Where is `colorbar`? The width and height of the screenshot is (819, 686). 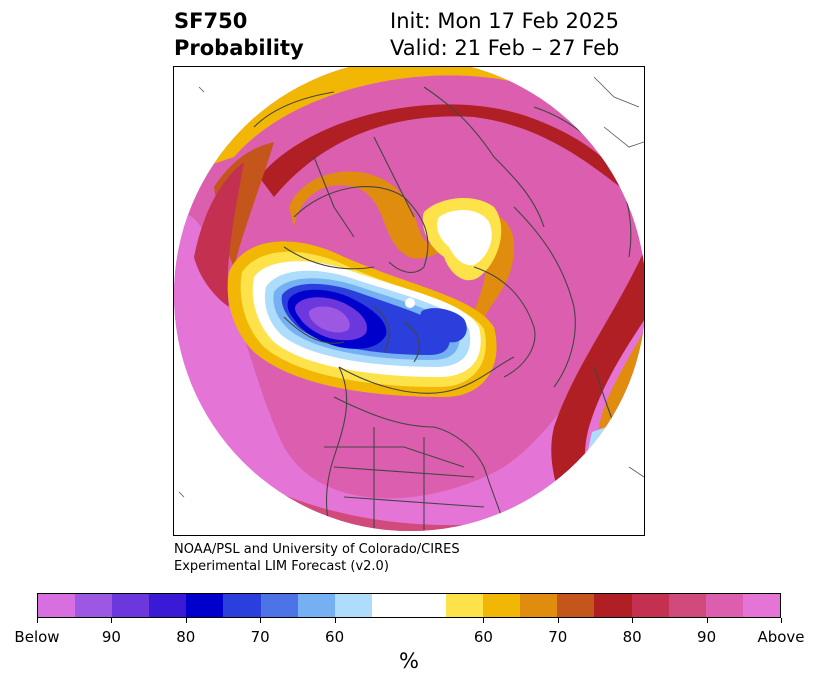 colorbar is located at coordinates (409, 605).